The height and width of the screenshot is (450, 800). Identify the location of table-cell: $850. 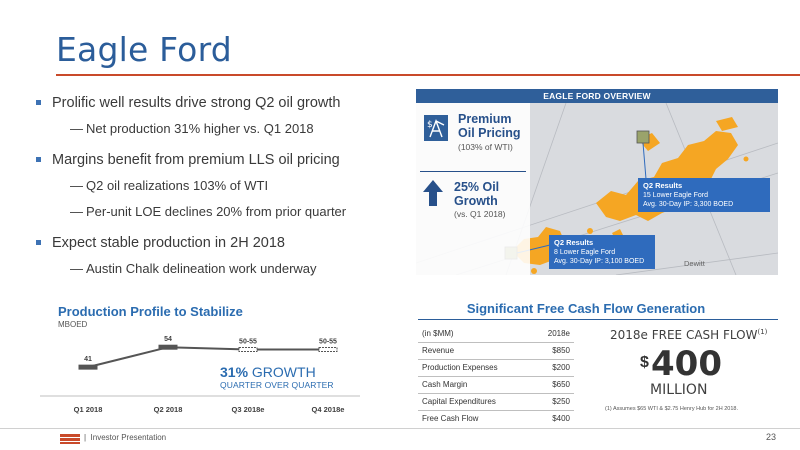
(553, 351).